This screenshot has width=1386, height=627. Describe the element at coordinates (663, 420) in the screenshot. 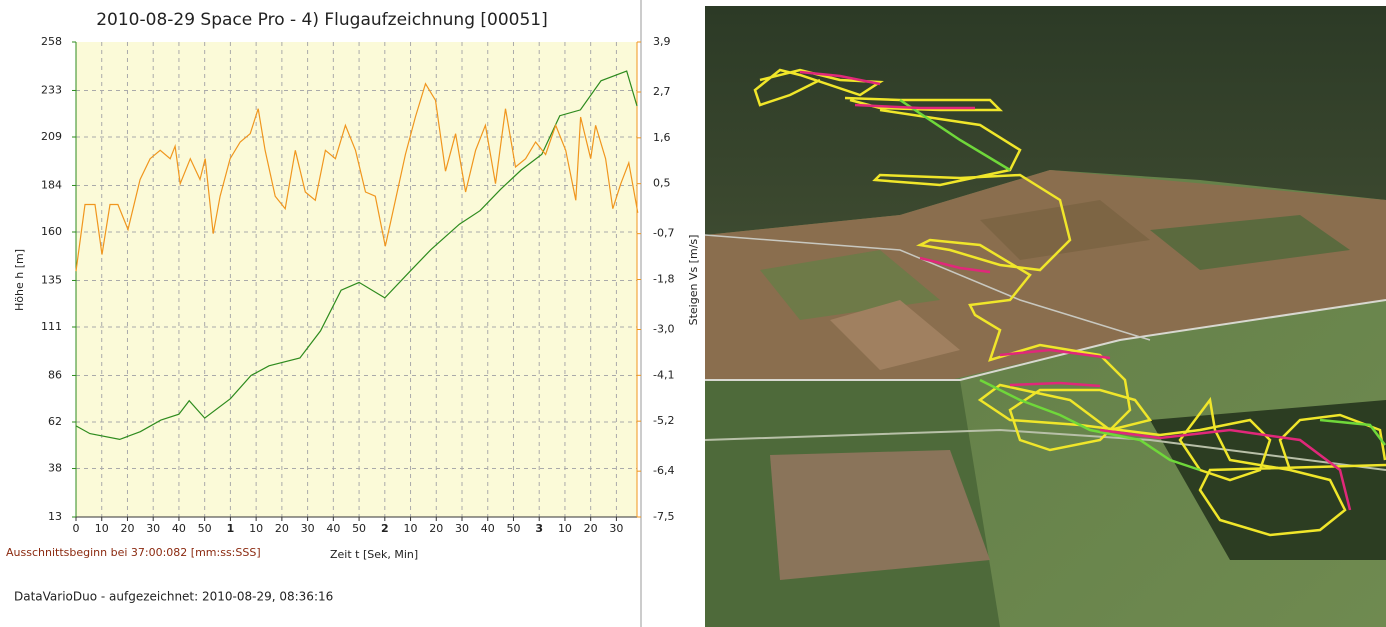

I see `y2-tick-label: -5,2` at that location.